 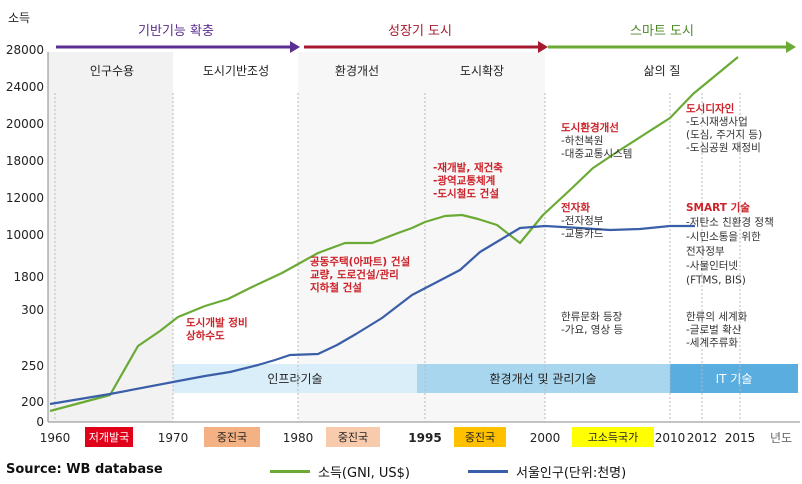 I want to click on x-tick-label: 2000, so click(x=545, y=438).